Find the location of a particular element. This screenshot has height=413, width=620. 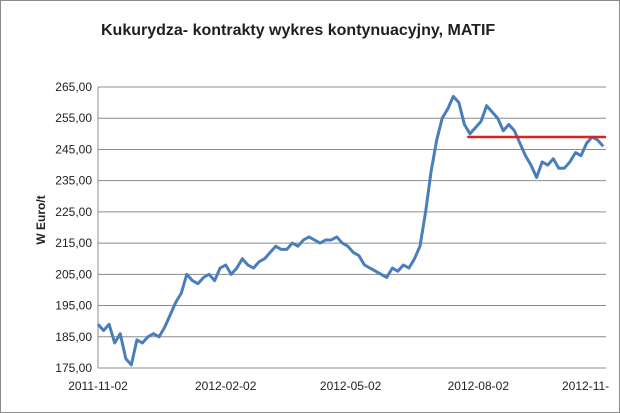

y-tick-label: 225,00 is located at coordinates (73, 212).